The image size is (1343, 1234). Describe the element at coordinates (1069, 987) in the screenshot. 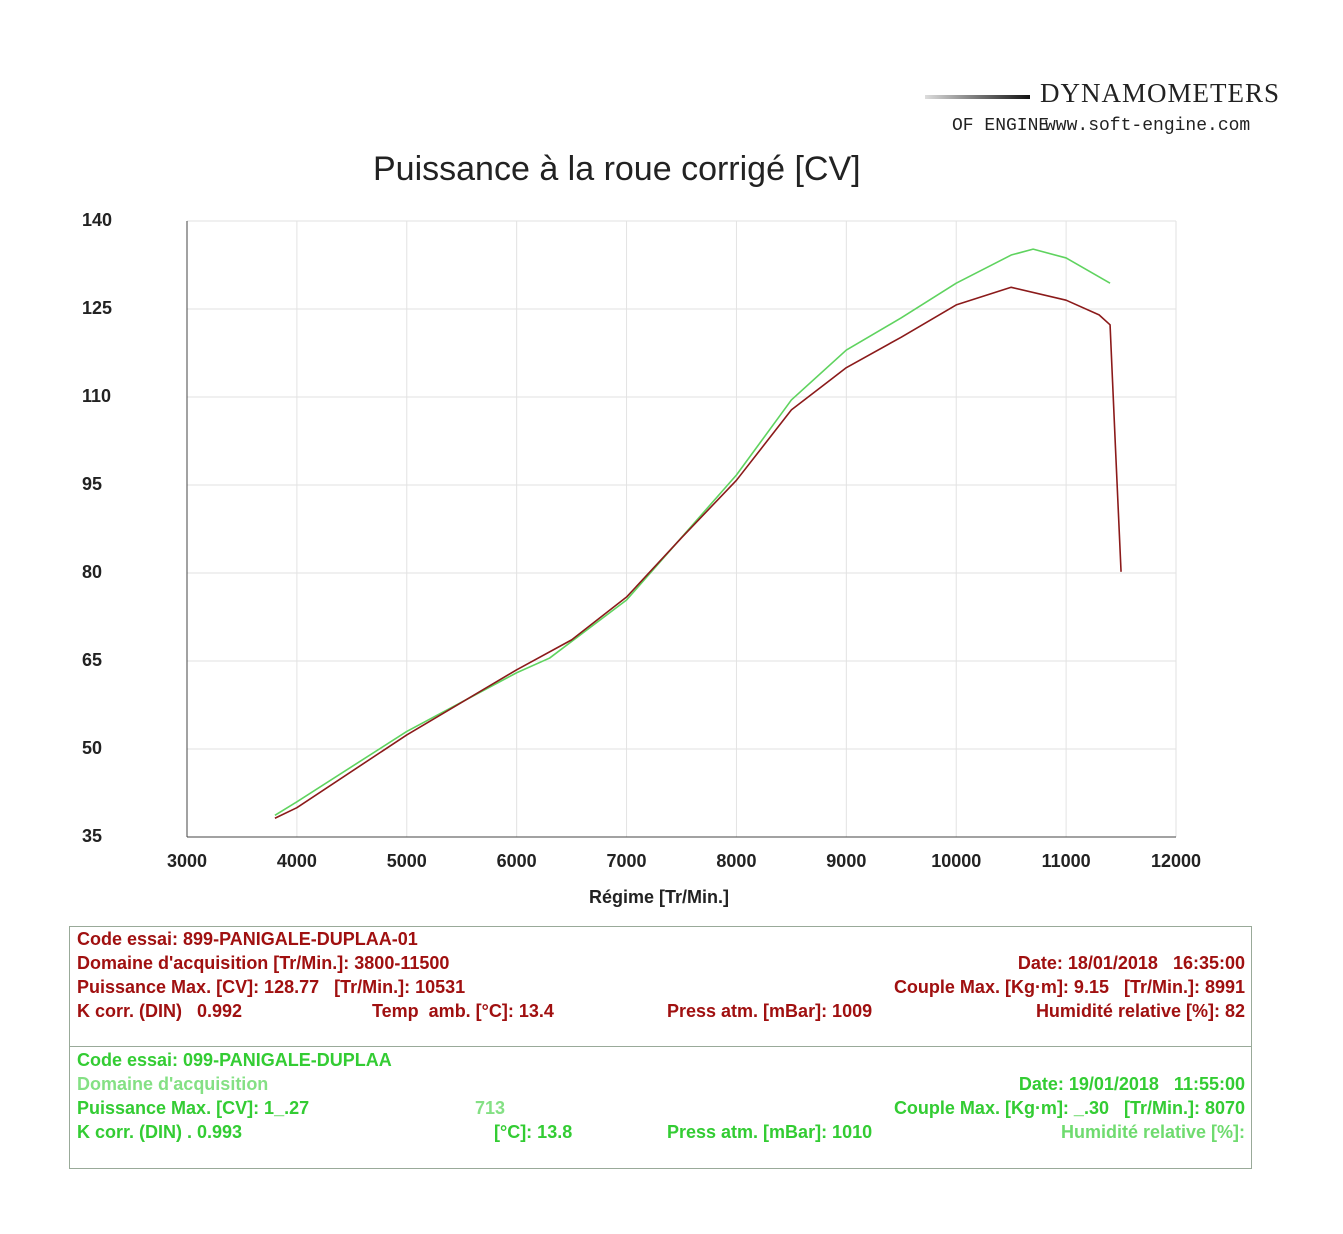

I see `run1-torque: Couple Max. [Kg·m]: 9.15 [Tr/Min.]: 8991` at that location.